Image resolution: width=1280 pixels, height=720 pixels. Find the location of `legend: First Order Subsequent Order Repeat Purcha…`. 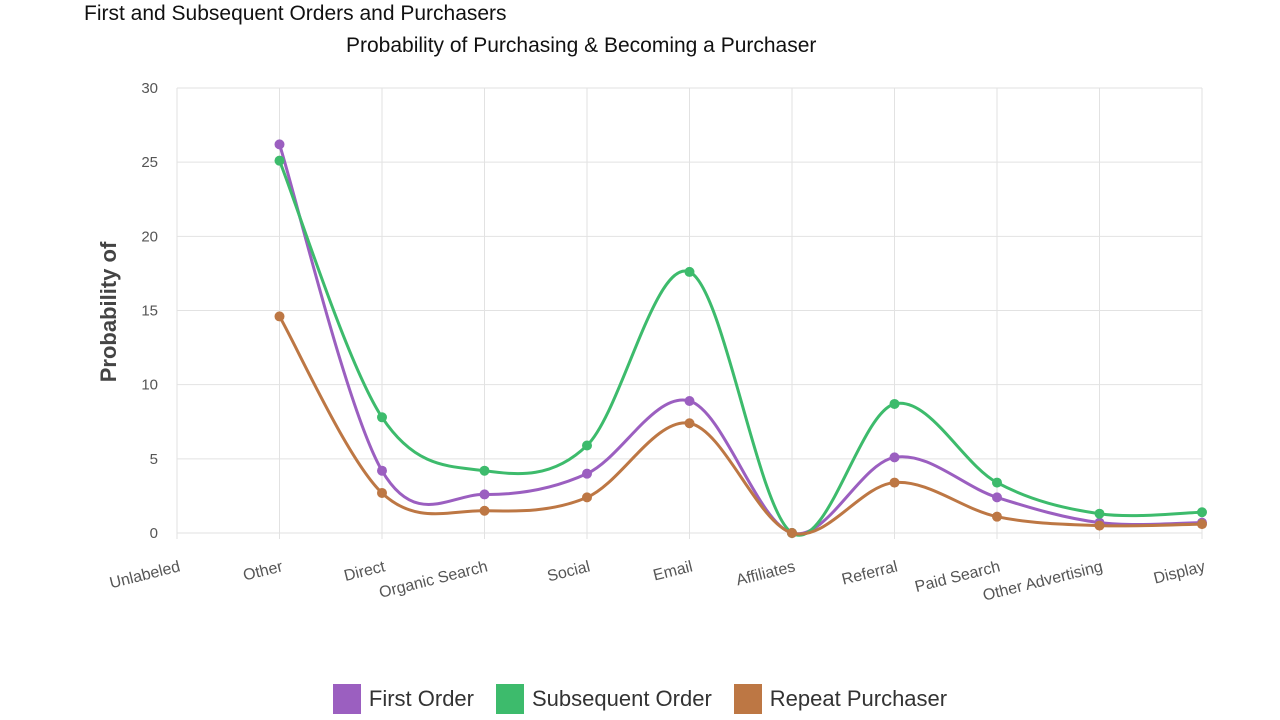

legend: First Order Subsequent Order Repeat Purcha… is located at coordinates (640, 699).